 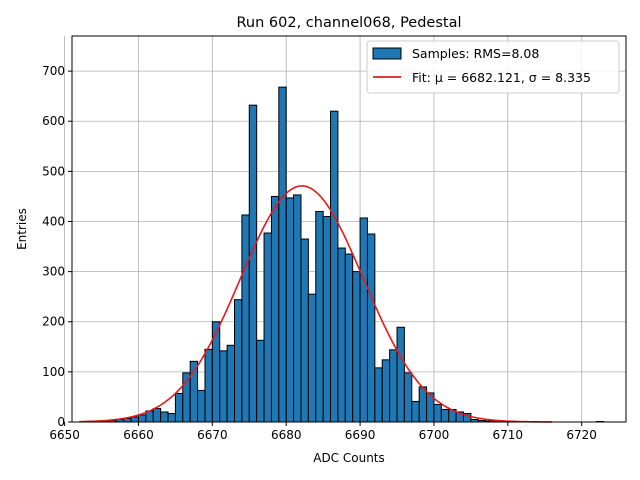 I want to click on legend-label-samples: Samples: RMS=8.08, so click(x=475, y=53).